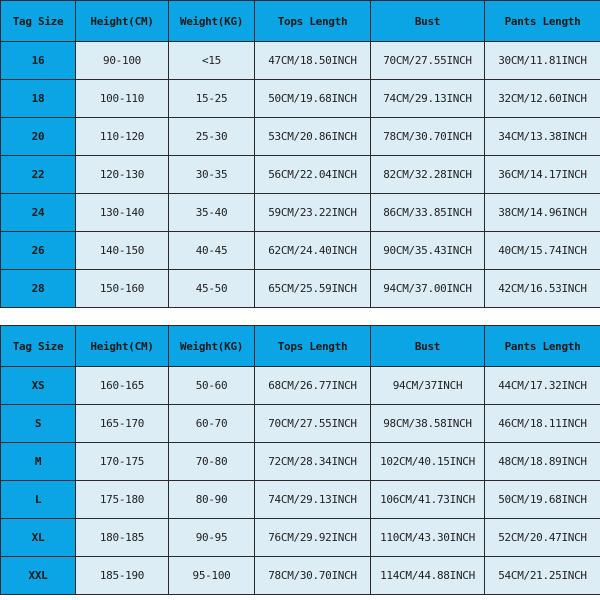  What do you see at coordinates (542, 174) in the screenshot?
I see `table-cell: 36CM/14.17INCH` at bounding box center [542, 174].